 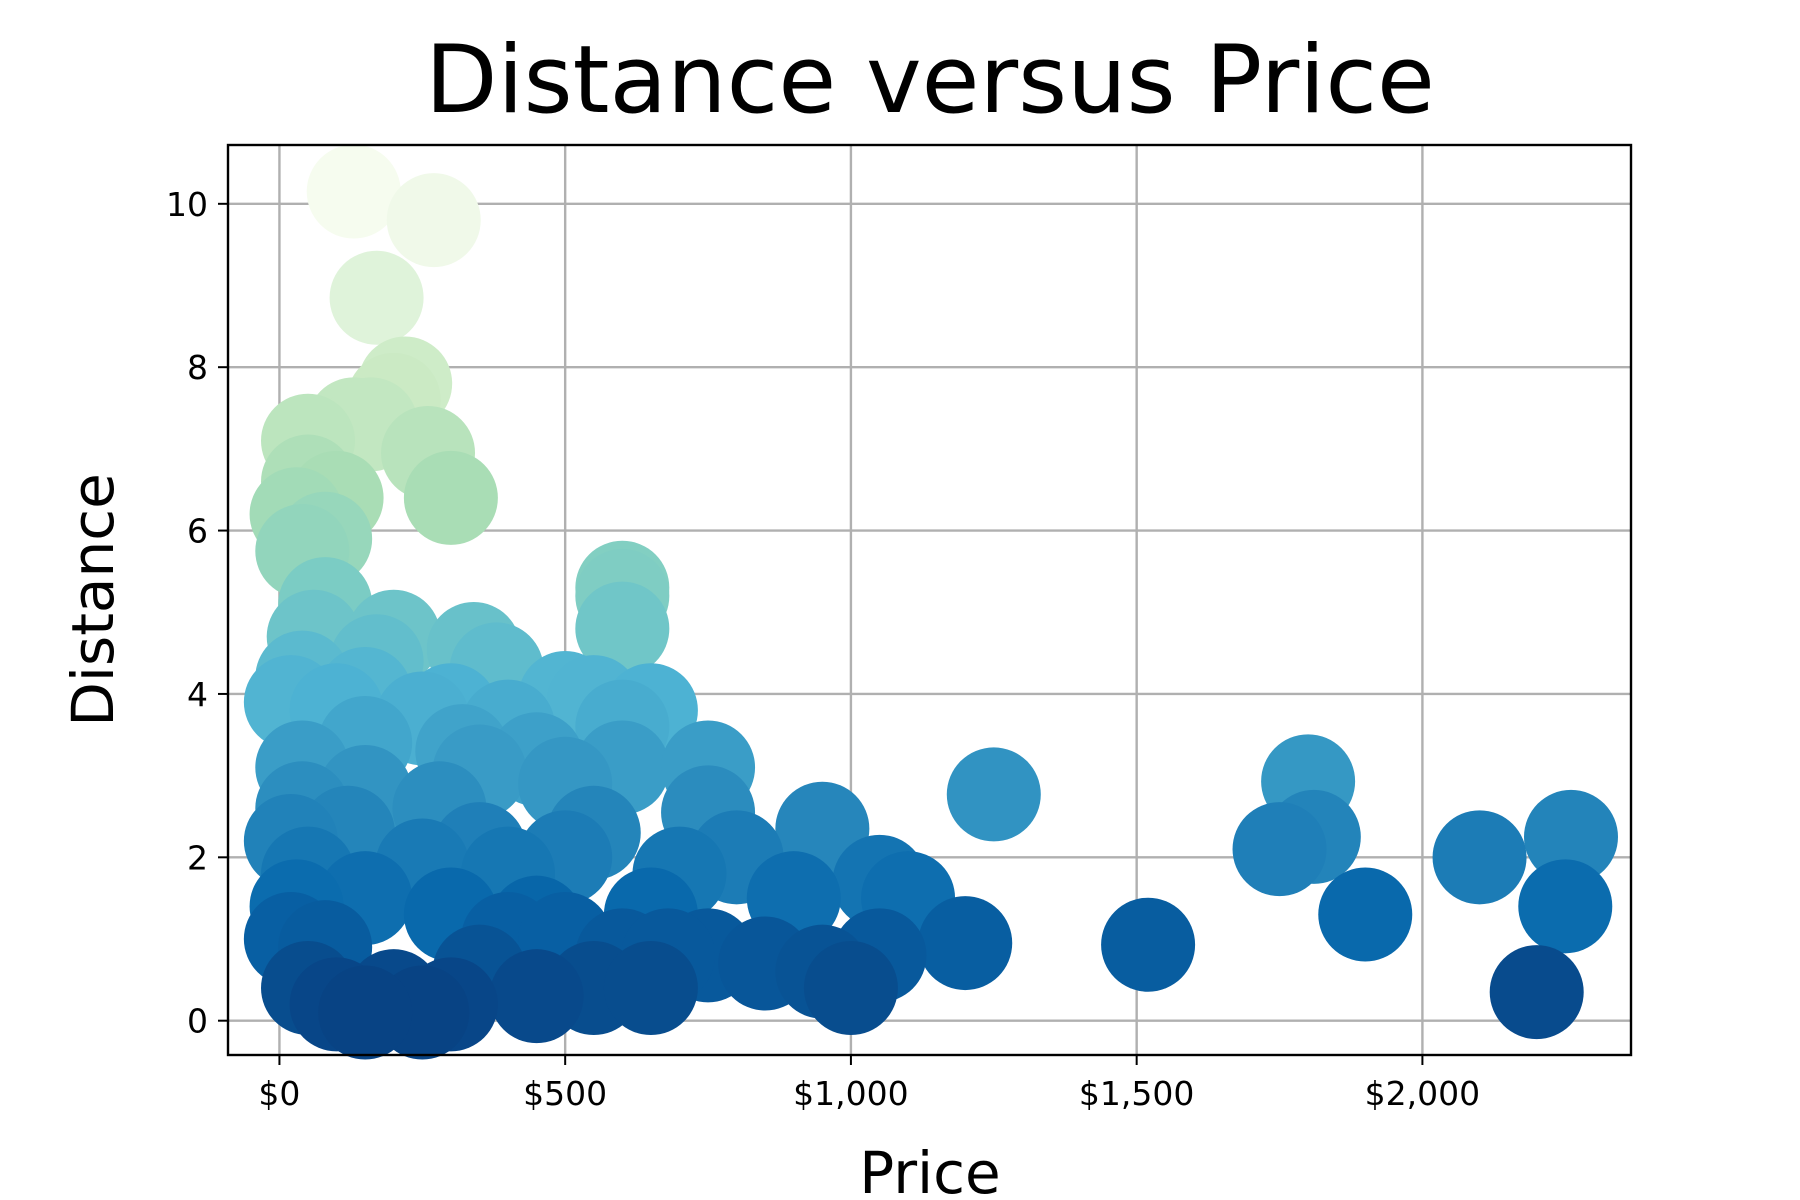 I want to click on y-tick-label: 2, so click(x=197, y=857).